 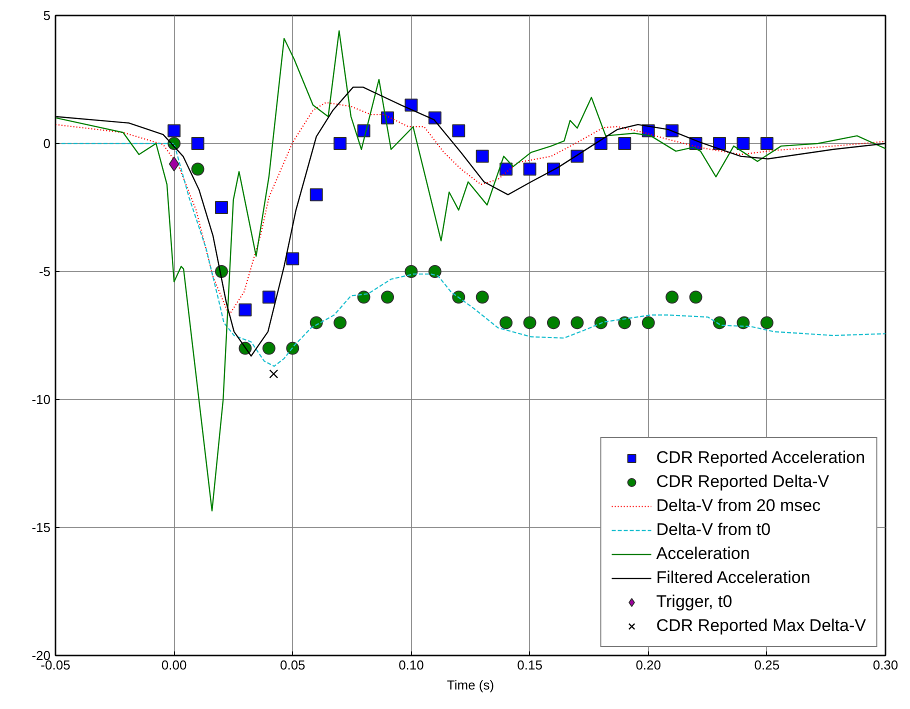 I want to click on x-tick-label: 0.00, so click(x=174, y=665).